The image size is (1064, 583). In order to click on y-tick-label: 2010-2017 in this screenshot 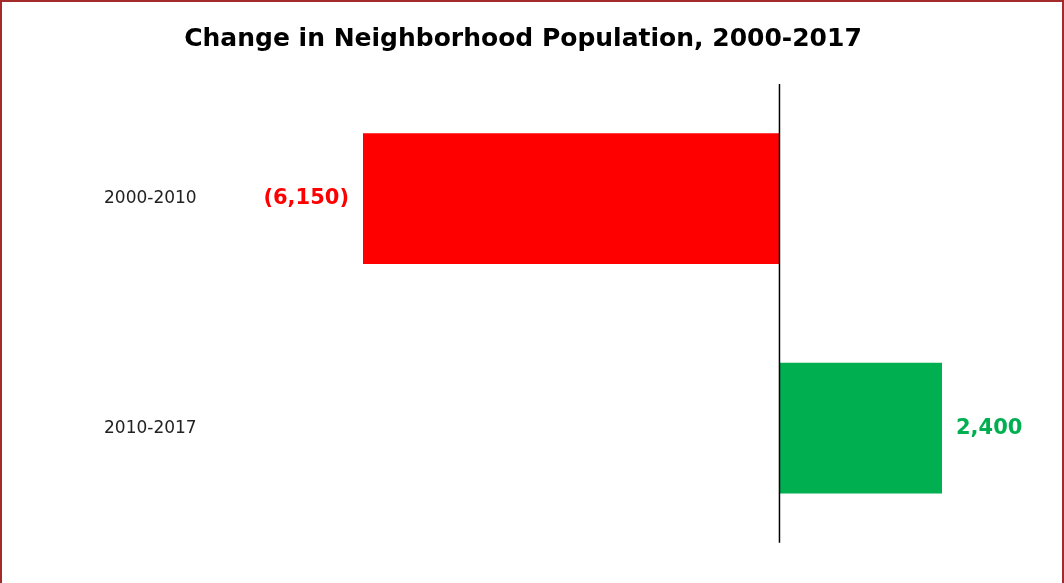, I will do `click(150, 426)`.